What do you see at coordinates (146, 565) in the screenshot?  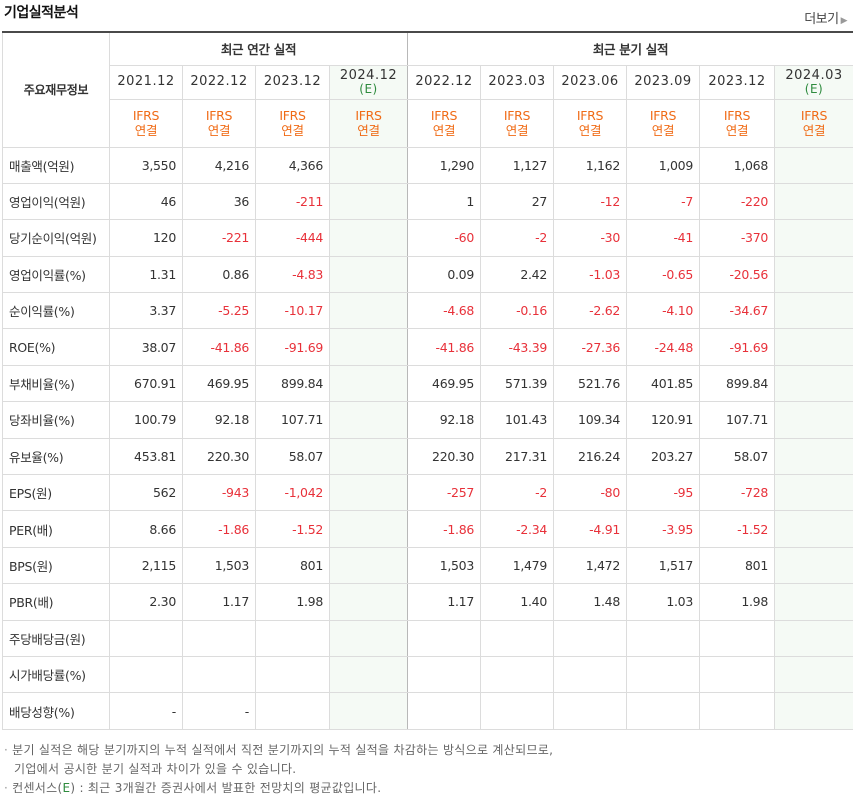 I see `annual-value-cell: 2,115` at bounding box center [146, 565].